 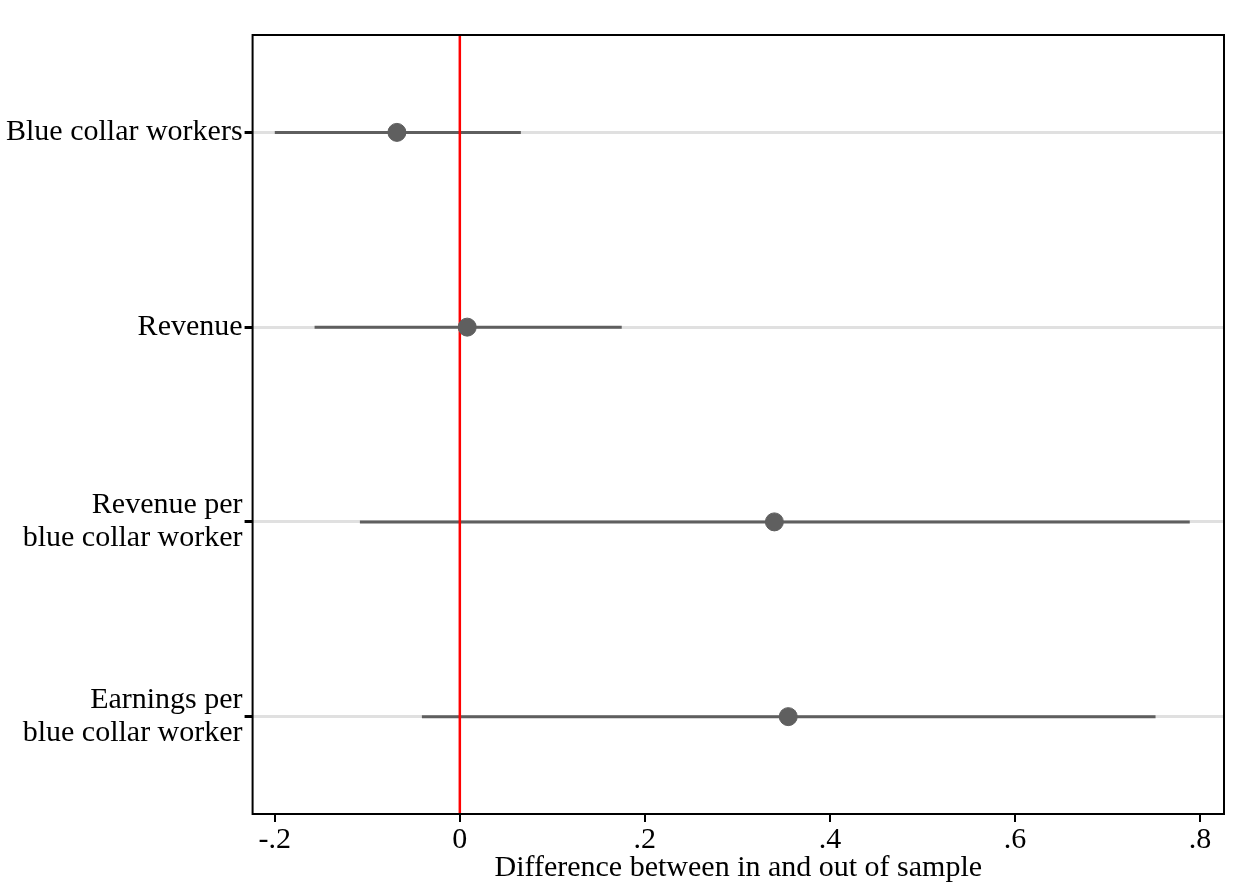 I want to click on x-tick-label: .6, so click(x=1015, y=837).